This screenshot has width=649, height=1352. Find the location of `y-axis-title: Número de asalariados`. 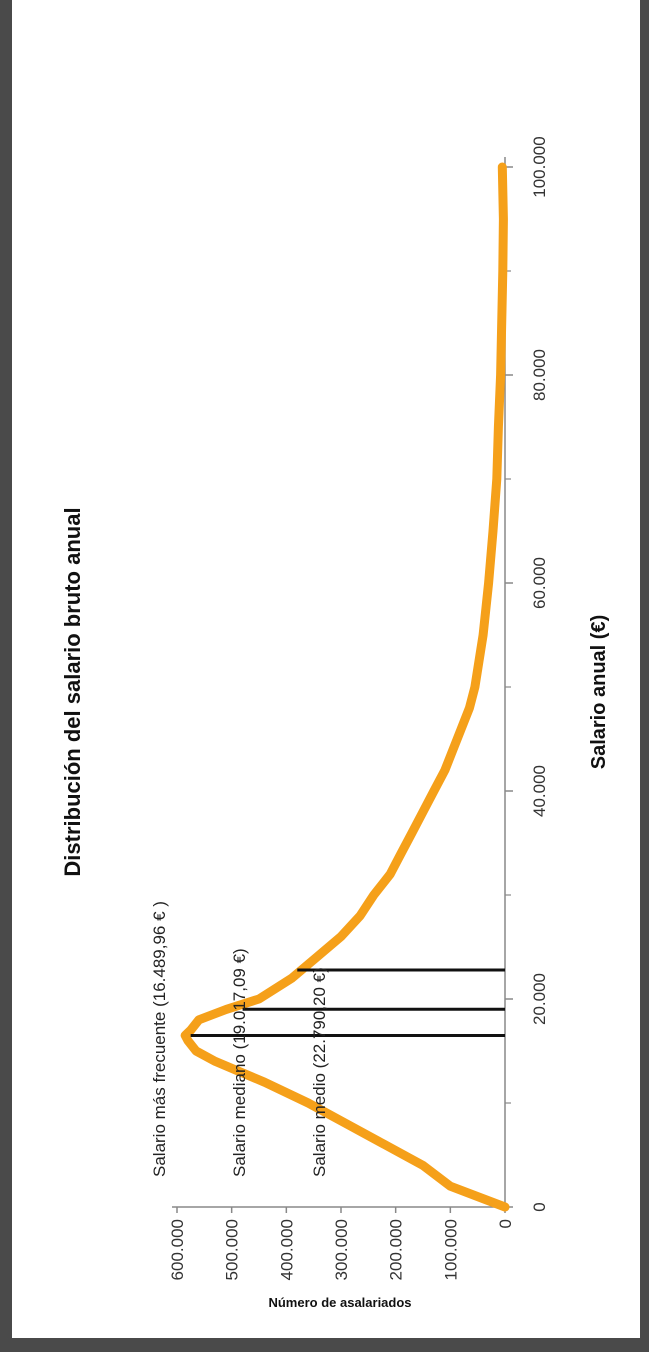

y-axis-title: Número de asalariados is located at coordinates (339, 1302).